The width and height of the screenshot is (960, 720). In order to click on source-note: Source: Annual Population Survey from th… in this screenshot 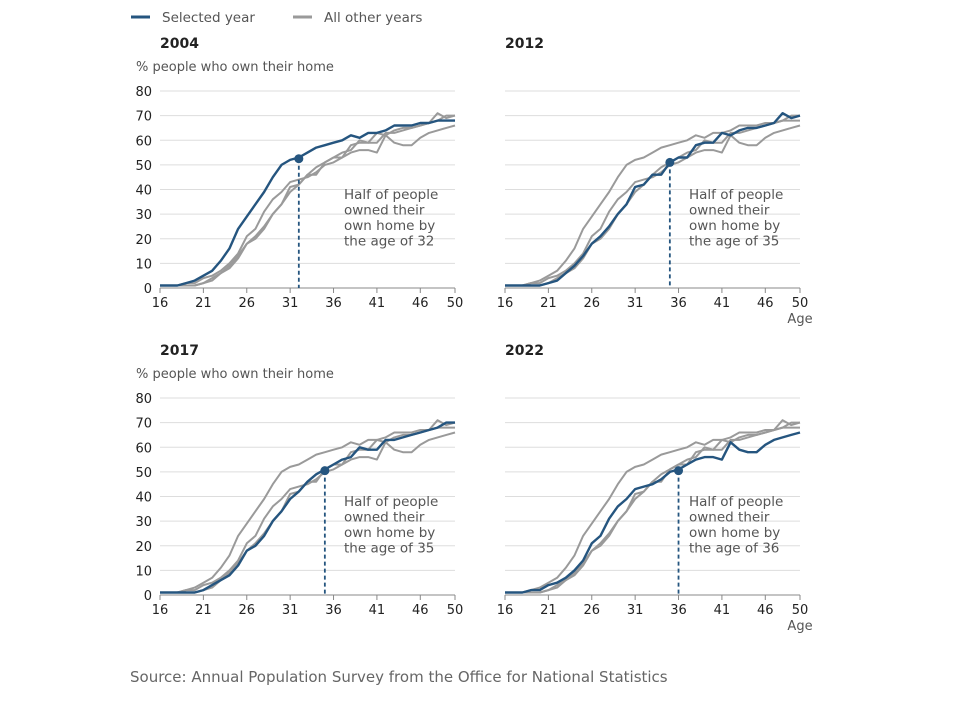, I will do `click(399, 677)`.